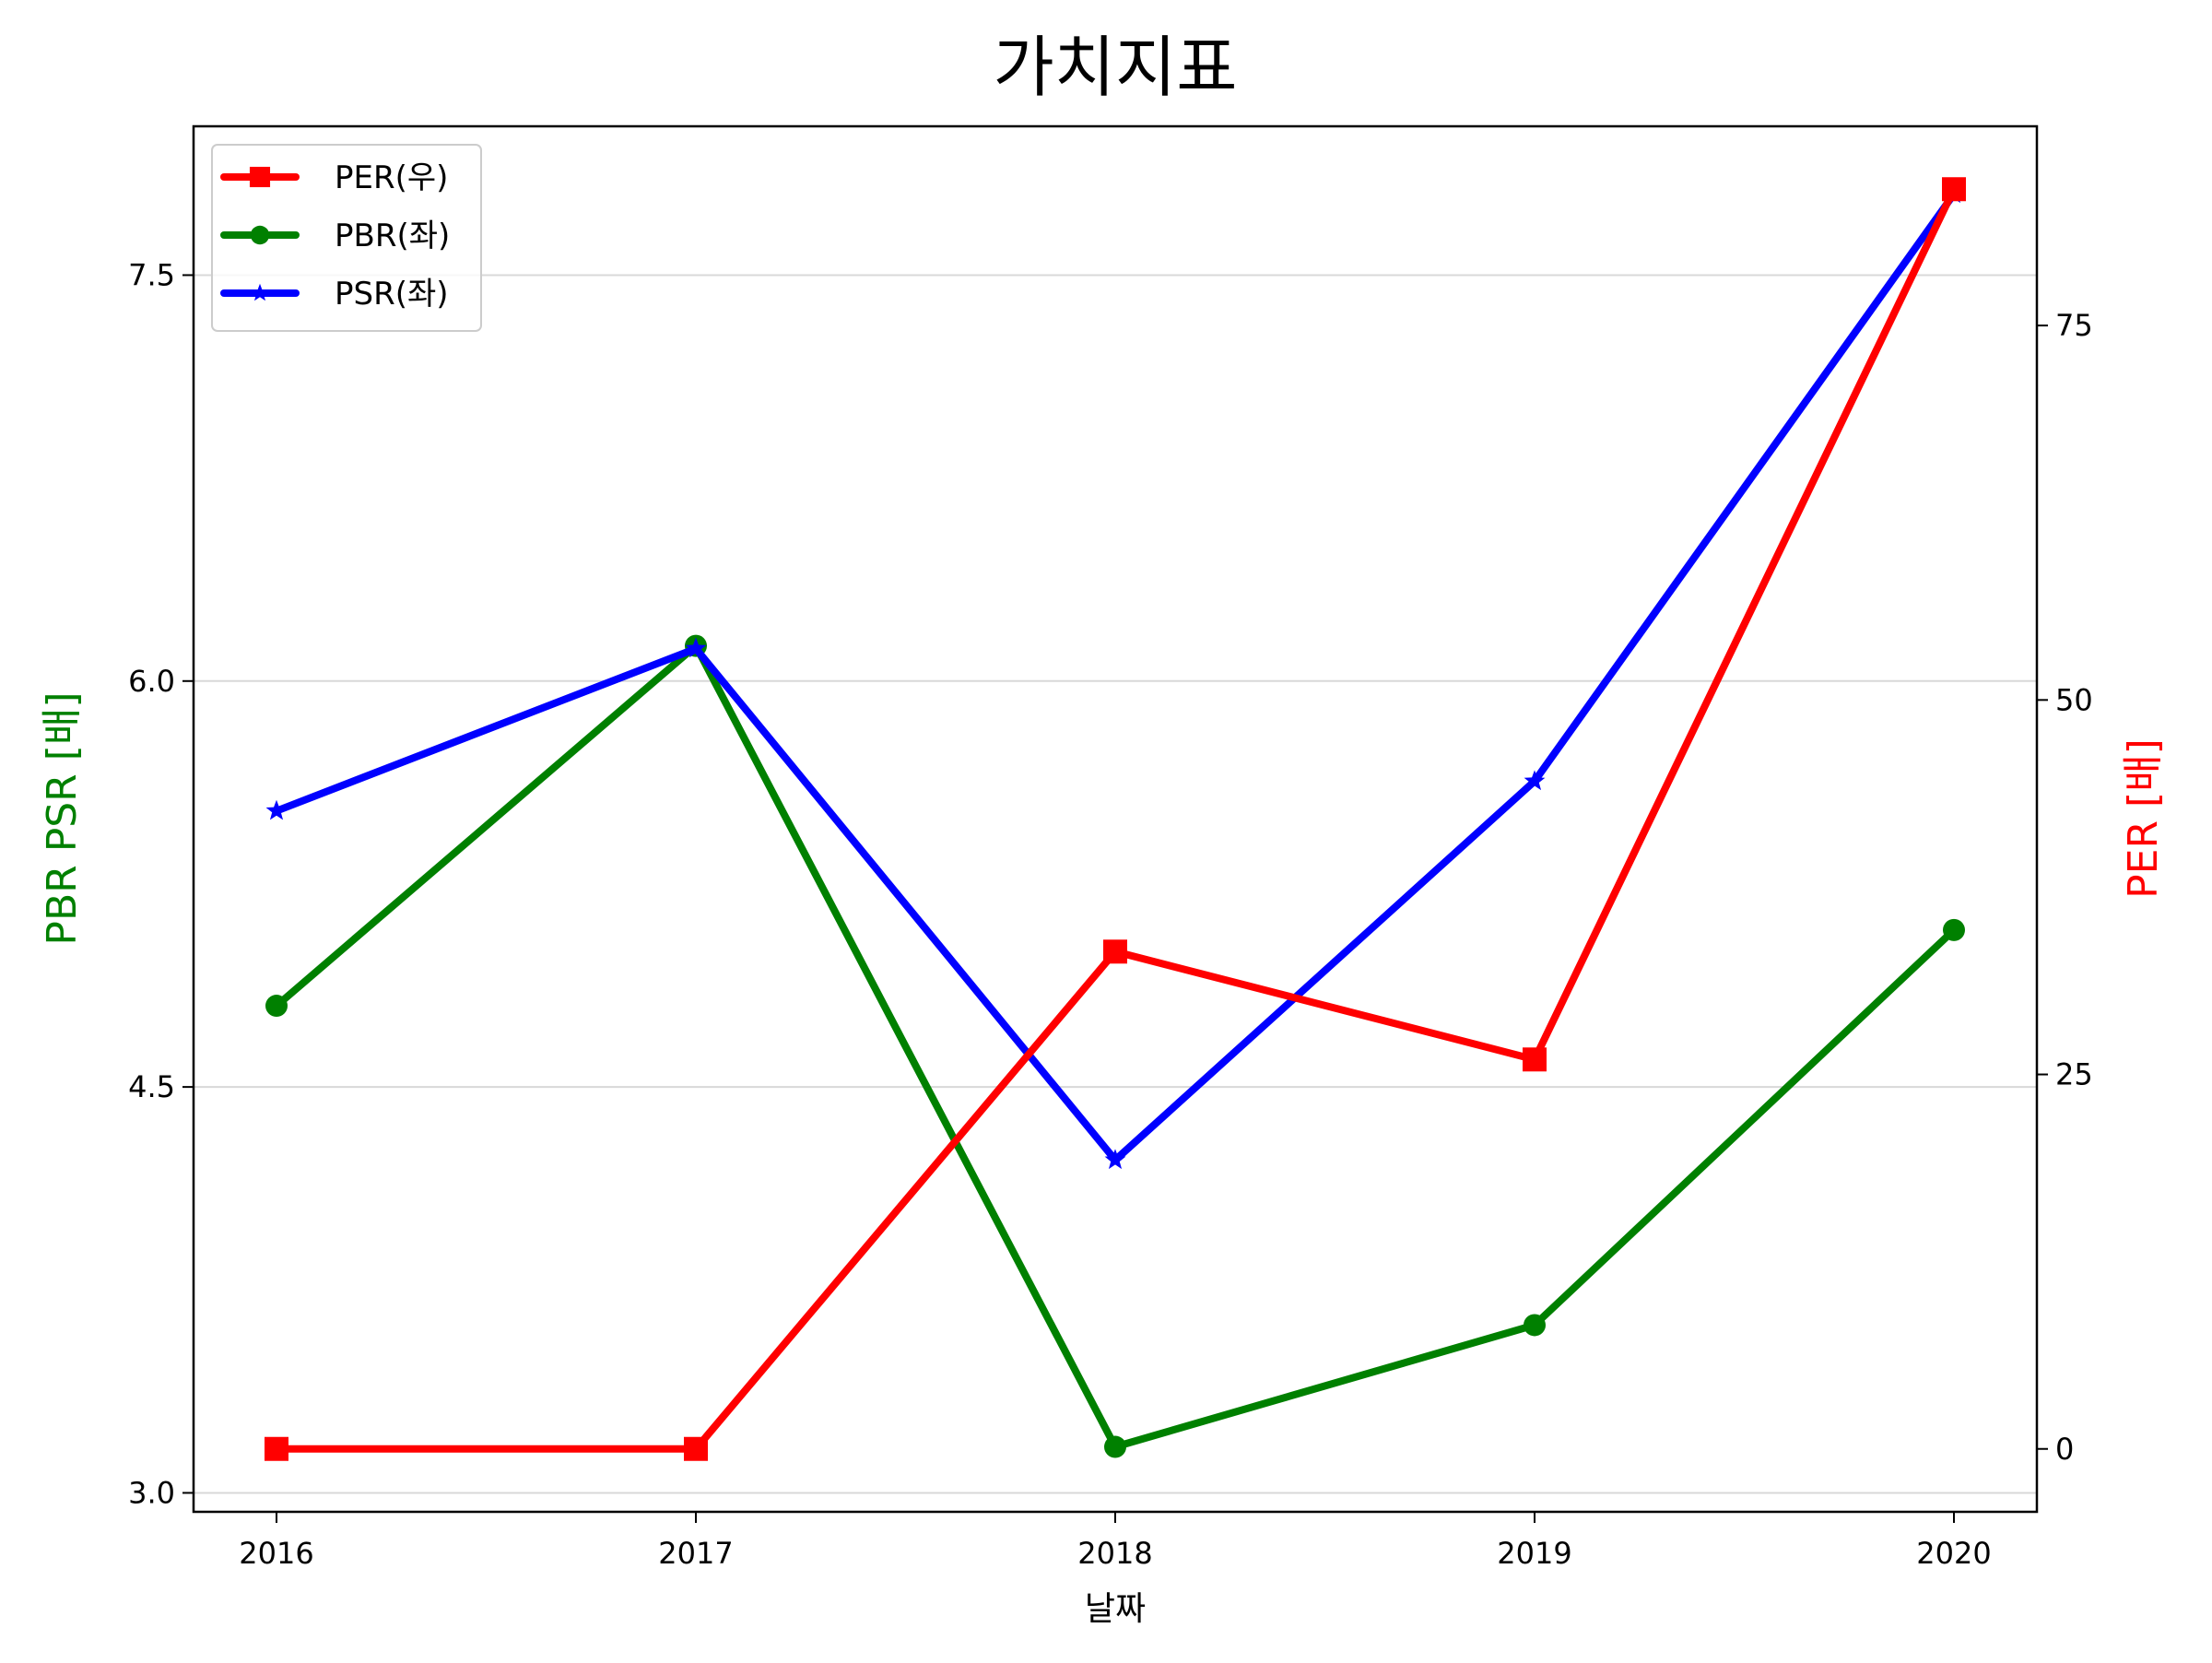 The width and height of the screenshot is (2212, 1663). I want to click on y-left-tick-label-2: 6.0, so click(151, 681).